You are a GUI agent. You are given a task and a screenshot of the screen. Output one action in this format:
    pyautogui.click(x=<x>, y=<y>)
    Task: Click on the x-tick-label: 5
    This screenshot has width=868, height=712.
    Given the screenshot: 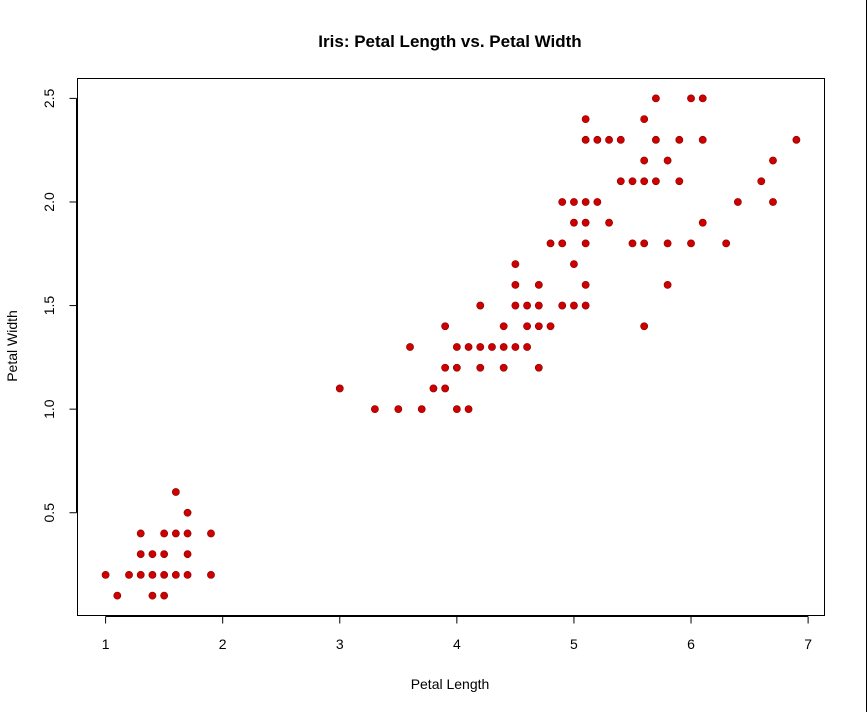 What is the action you would take?
    pyautogui.click(x=574, y=644)
    